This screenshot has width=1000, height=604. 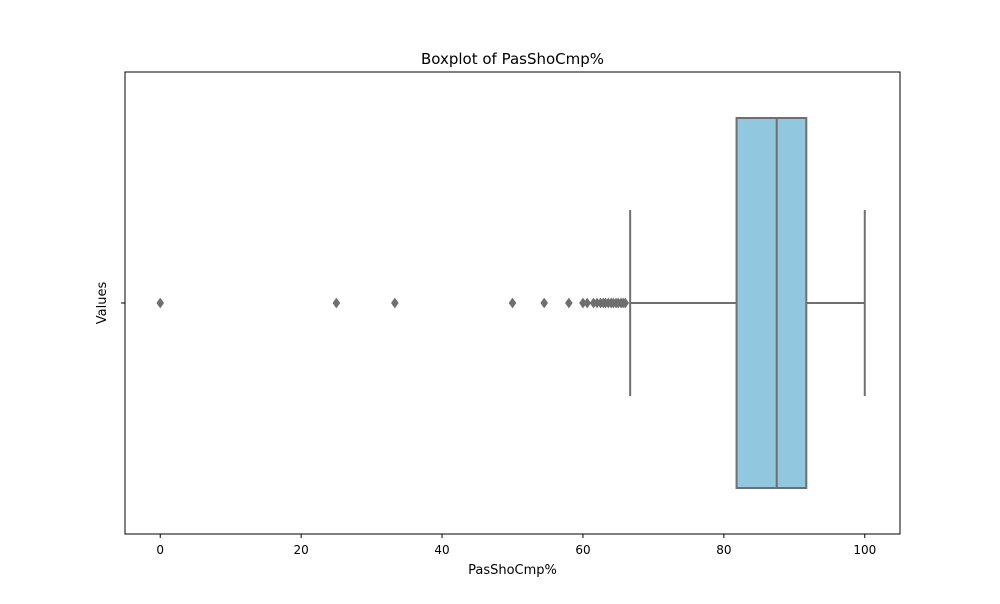 I want to click on x-tick-label: 20, so click(x=300, y=550).